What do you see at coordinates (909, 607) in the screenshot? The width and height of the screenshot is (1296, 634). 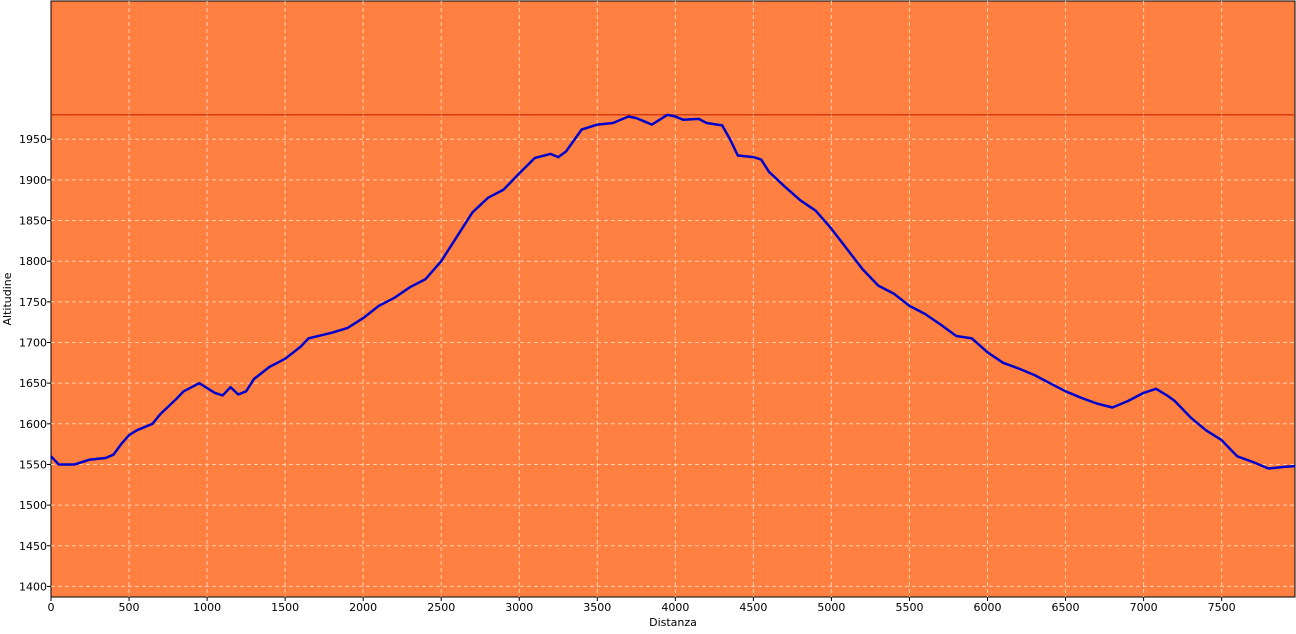 I see `x-tick-label: 5500` at bounding box center [909, 607].